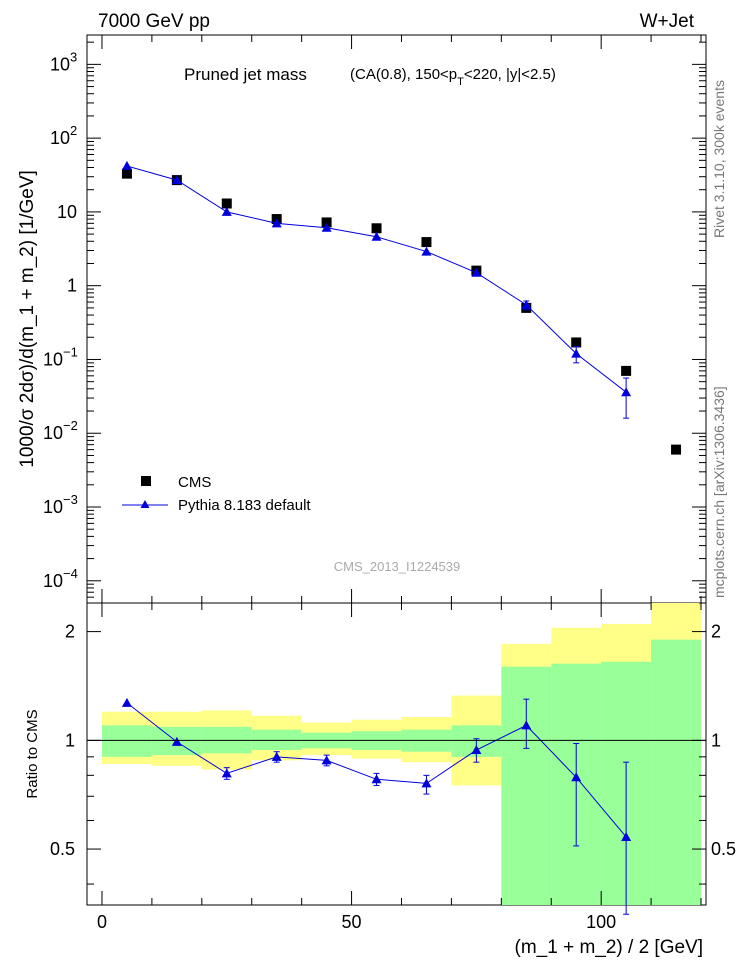 Image resolution: width=746 pixels, height=972 pixels. Describe the element at coordinates (102, 922) in the screenshot. I see `ratio-xtick-label: 0` at that location.